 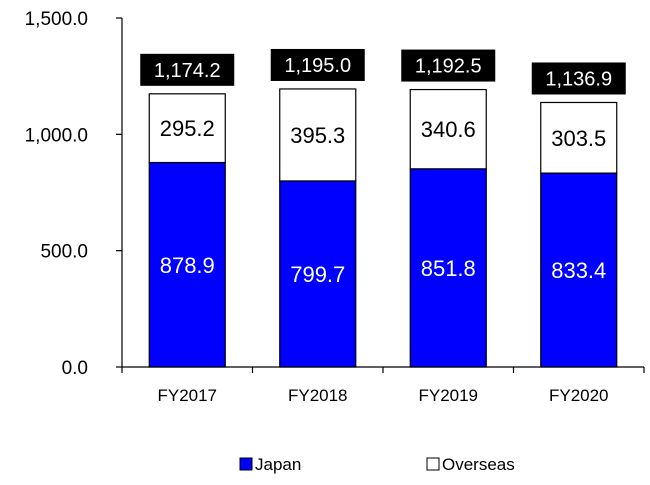 I want to click on y-tick-label: 1,500.0, so click(x=56, y=19).